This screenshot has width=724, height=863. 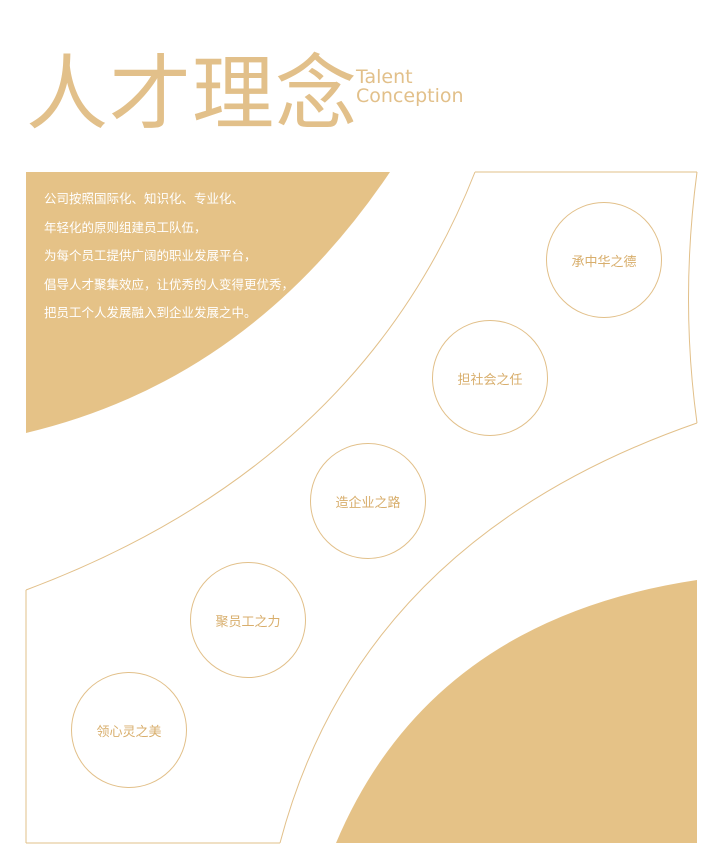 I want to click on value-label: 担社会之任, so click(x=490, y=380).